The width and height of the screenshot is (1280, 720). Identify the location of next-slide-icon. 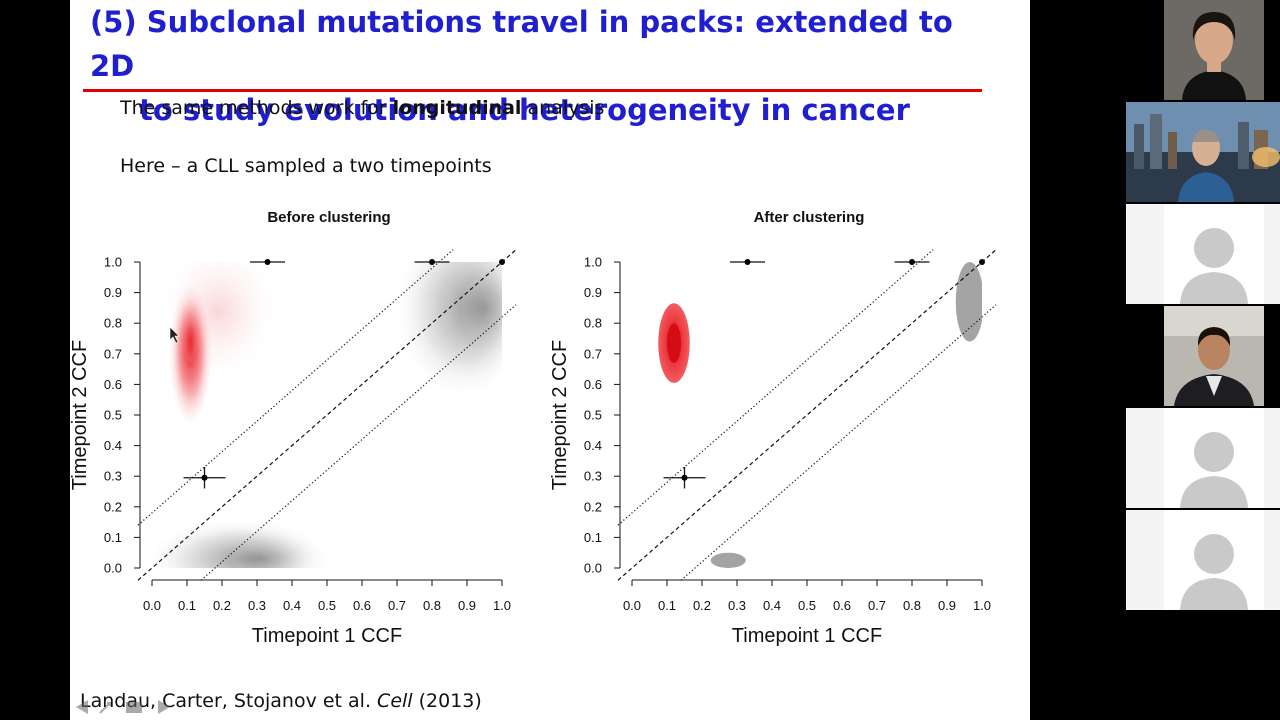
(164, 707).